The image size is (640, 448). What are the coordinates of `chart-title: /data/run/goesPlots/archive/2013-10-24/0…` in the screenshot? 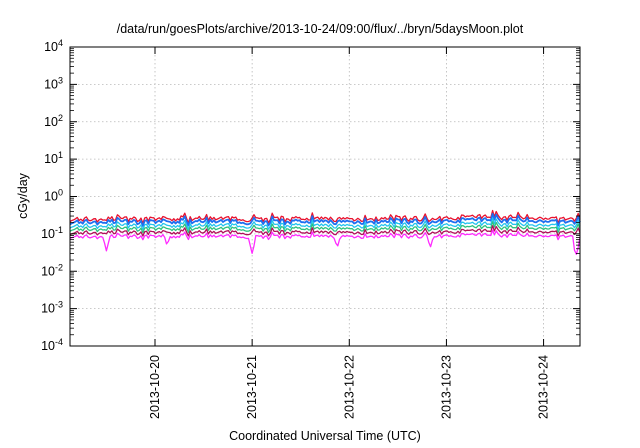 It's located at (320, 29).